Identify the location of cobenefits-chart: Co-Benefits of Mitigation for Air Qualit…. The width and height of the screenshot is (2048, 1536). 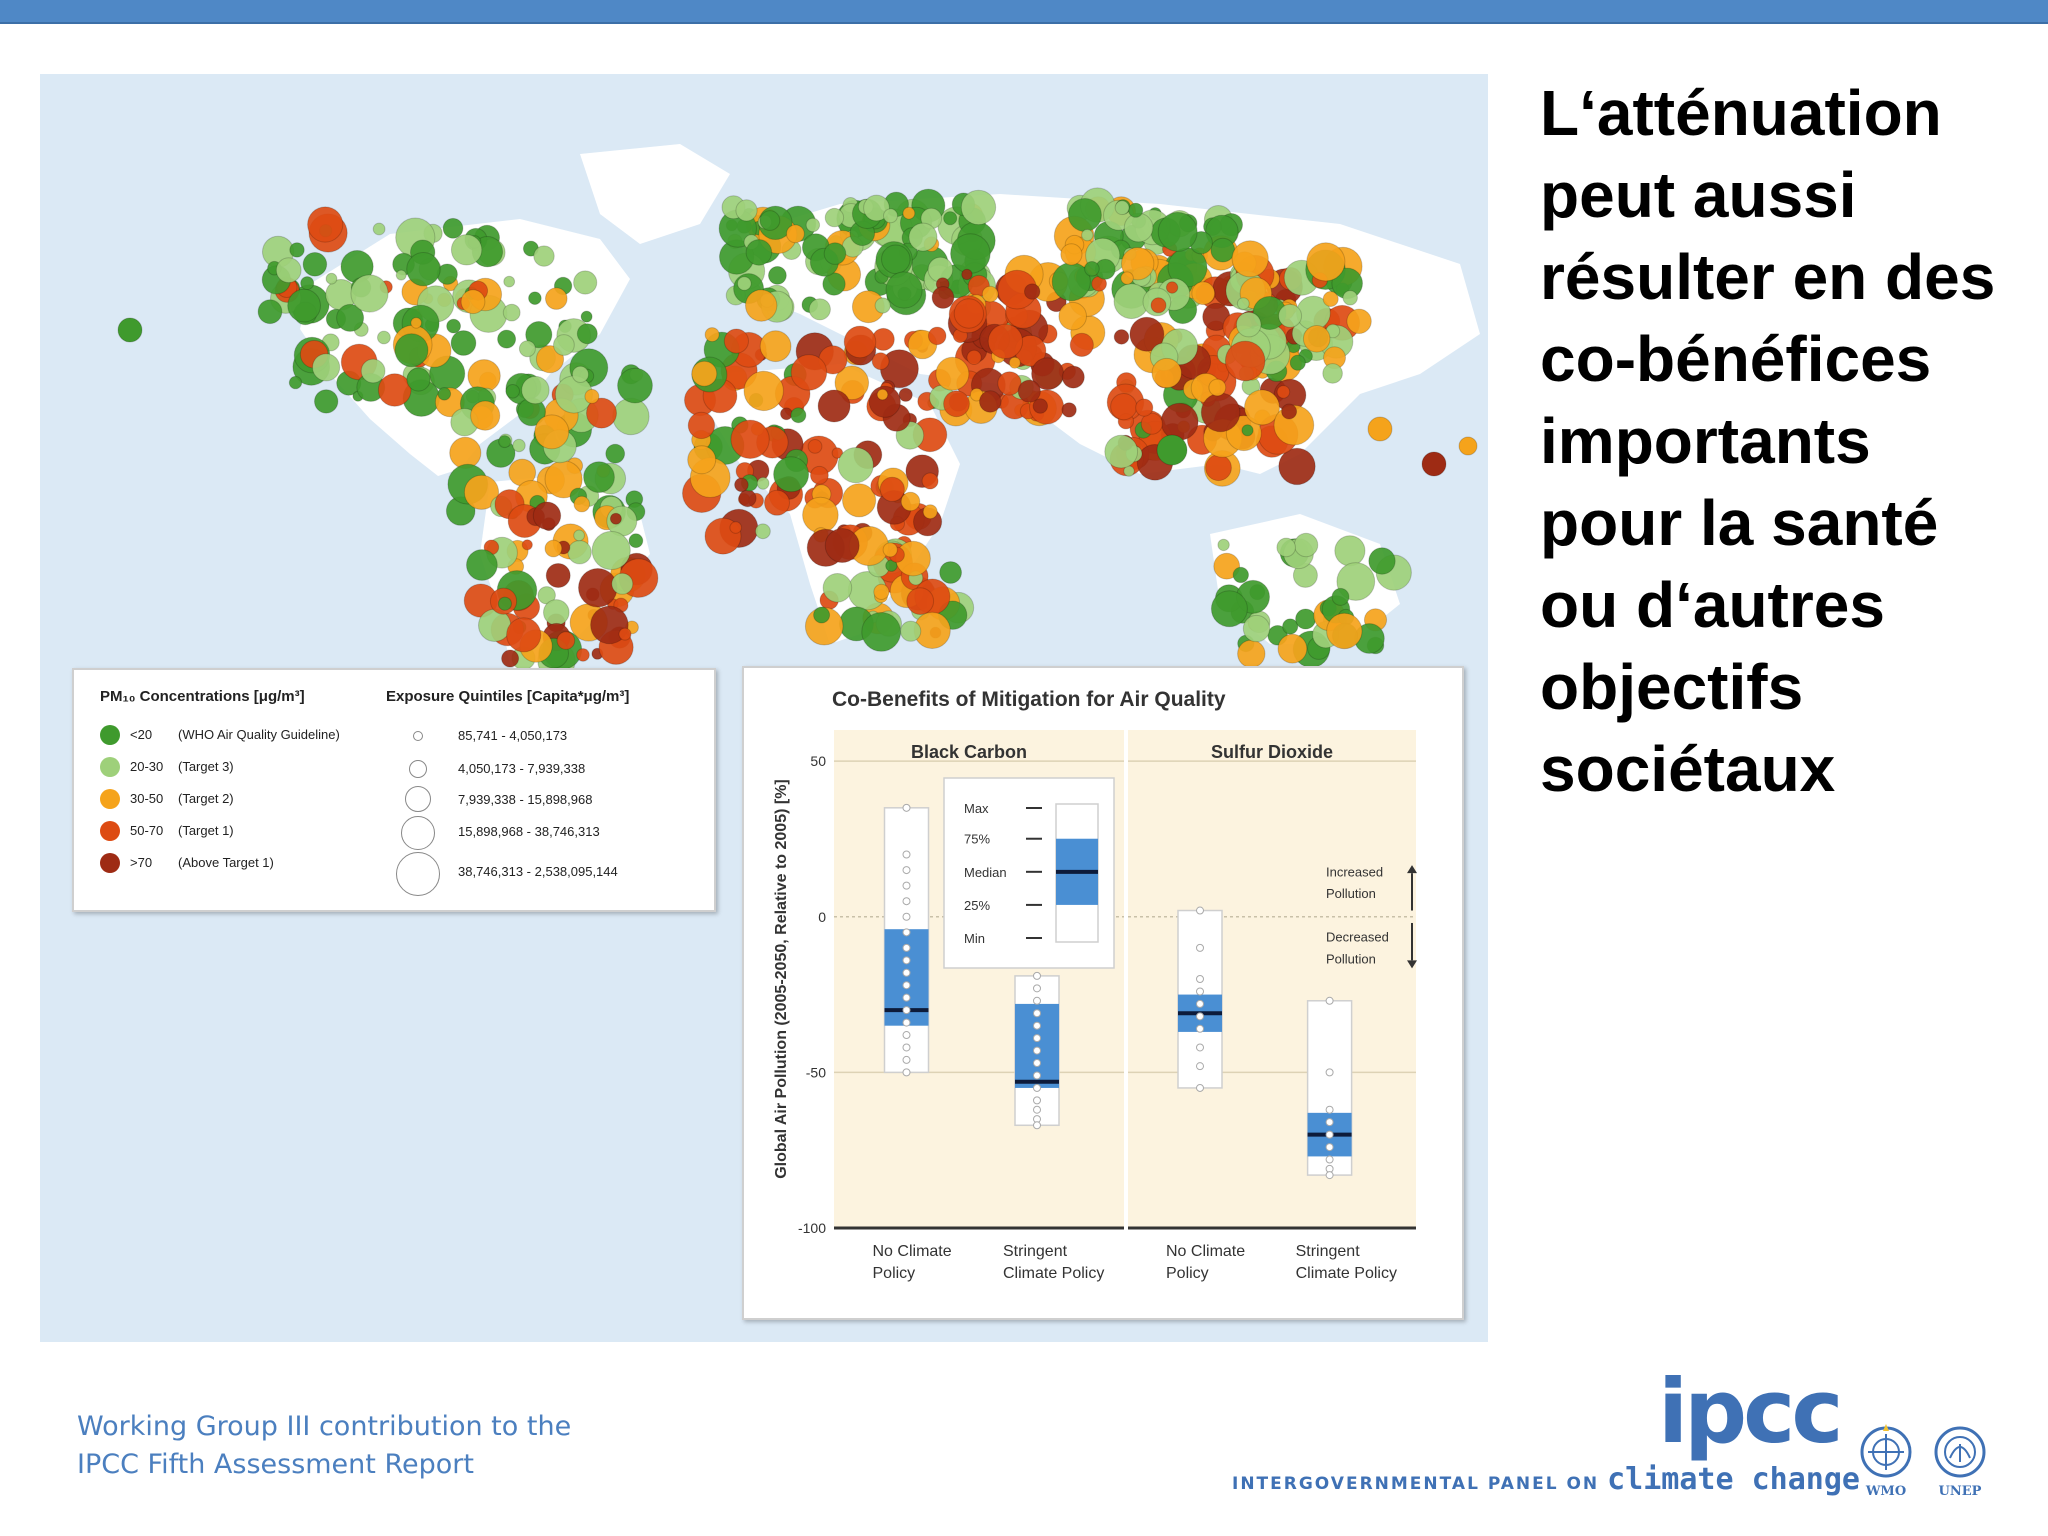
(1095, 985).